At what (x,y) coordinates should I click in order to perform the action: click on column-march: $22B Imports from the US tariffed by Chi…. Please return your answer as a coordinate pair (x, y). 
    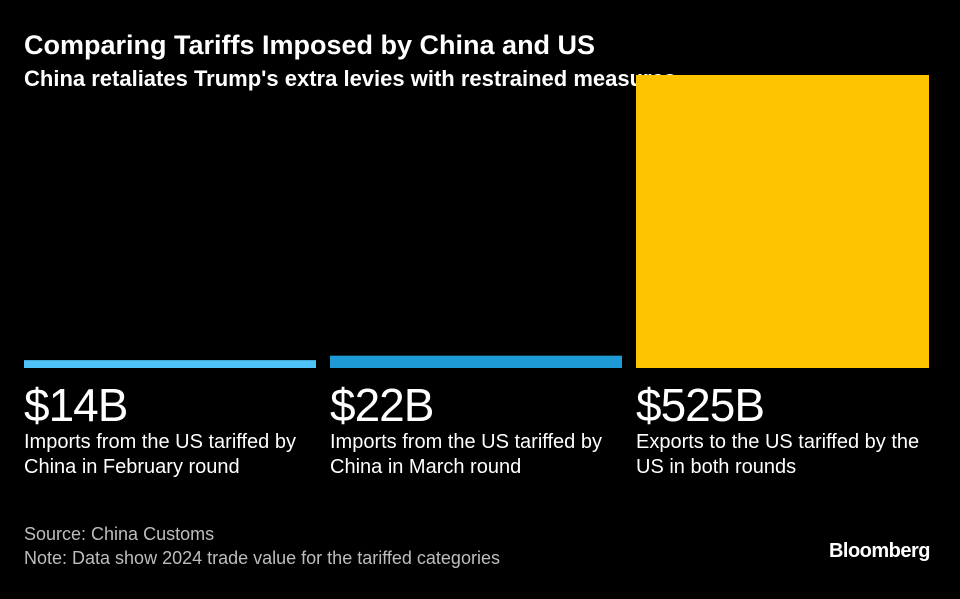
    Looking at the image, I should click on (480, 431).